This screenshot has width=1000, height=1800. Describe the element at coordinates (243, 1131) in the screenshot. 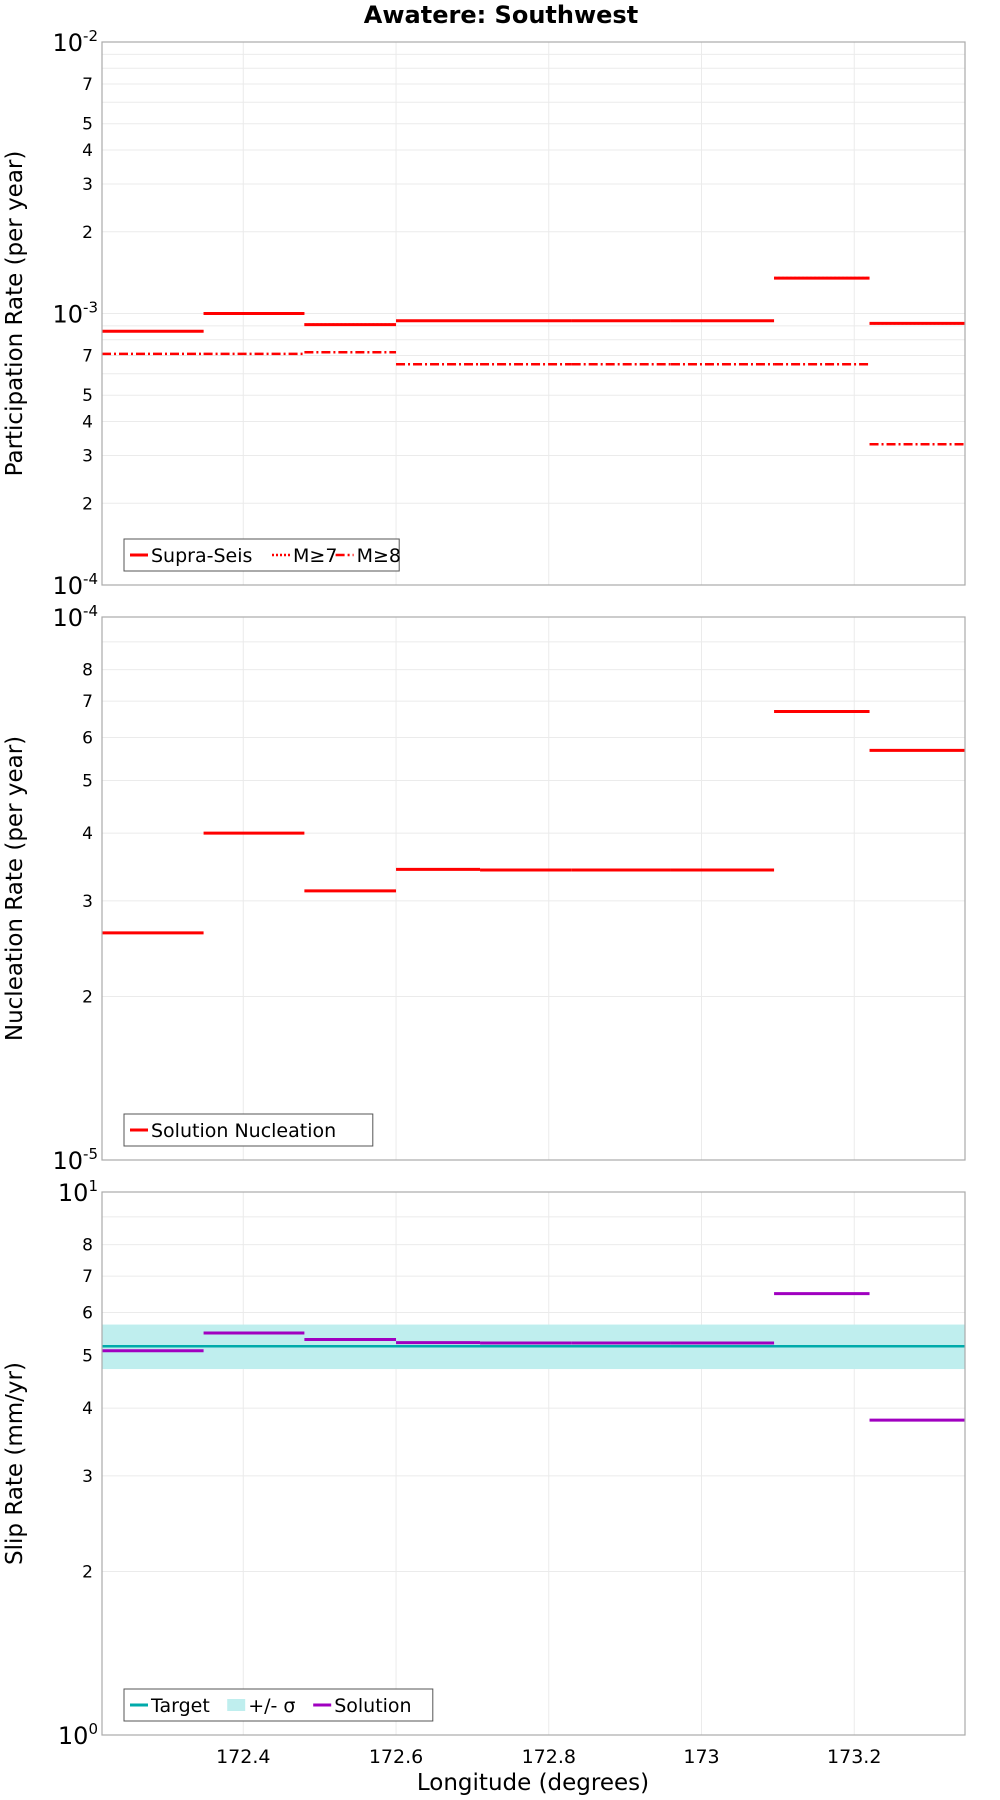

I see `legend-label: Solution Nucleation` at that location.